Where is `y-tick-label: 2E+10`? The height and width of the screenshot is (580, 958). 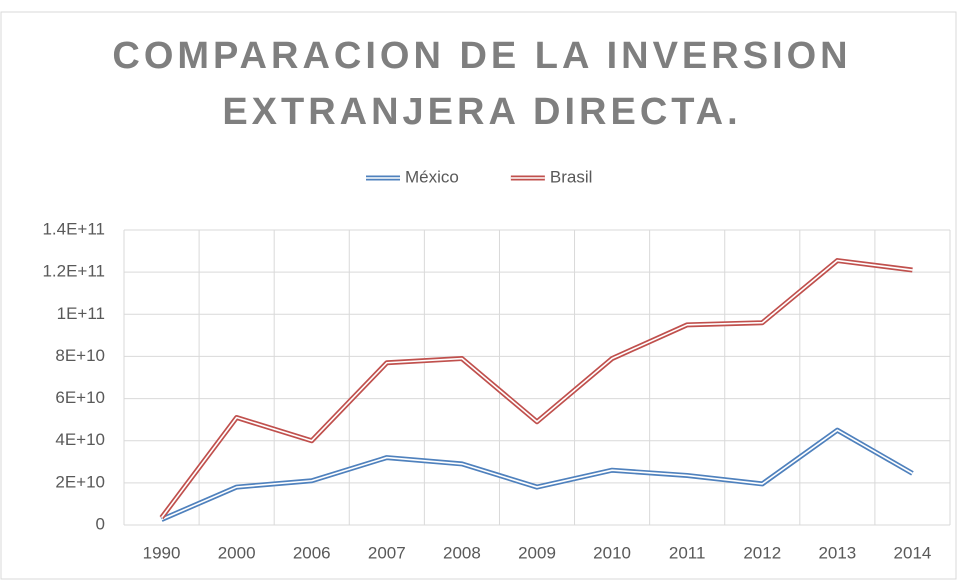
y-tick-label: 2E+10 is located at coordinates (80, 481).